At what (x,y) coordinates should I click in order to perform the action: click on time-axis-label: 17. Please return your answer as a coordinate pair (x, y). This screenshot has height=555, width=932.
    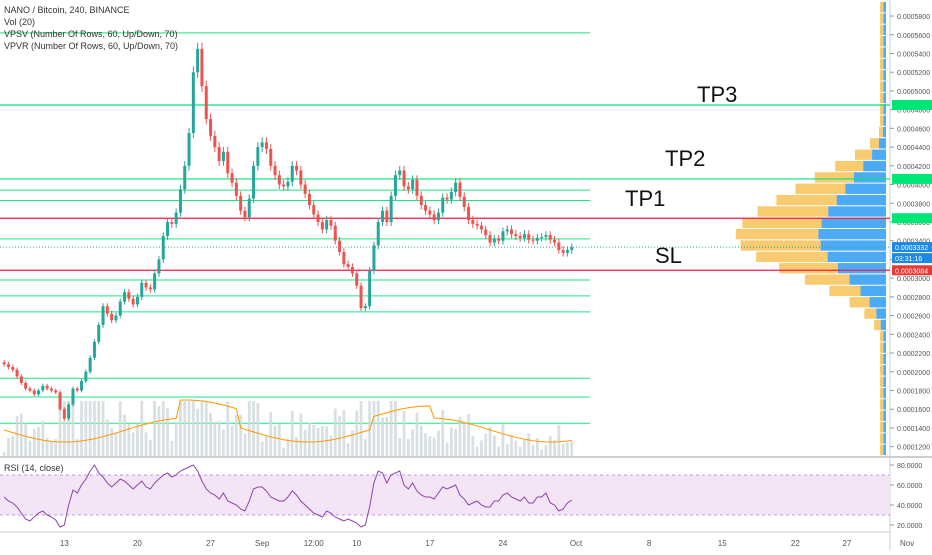
    Looking at the image, I should click on (429, 543).